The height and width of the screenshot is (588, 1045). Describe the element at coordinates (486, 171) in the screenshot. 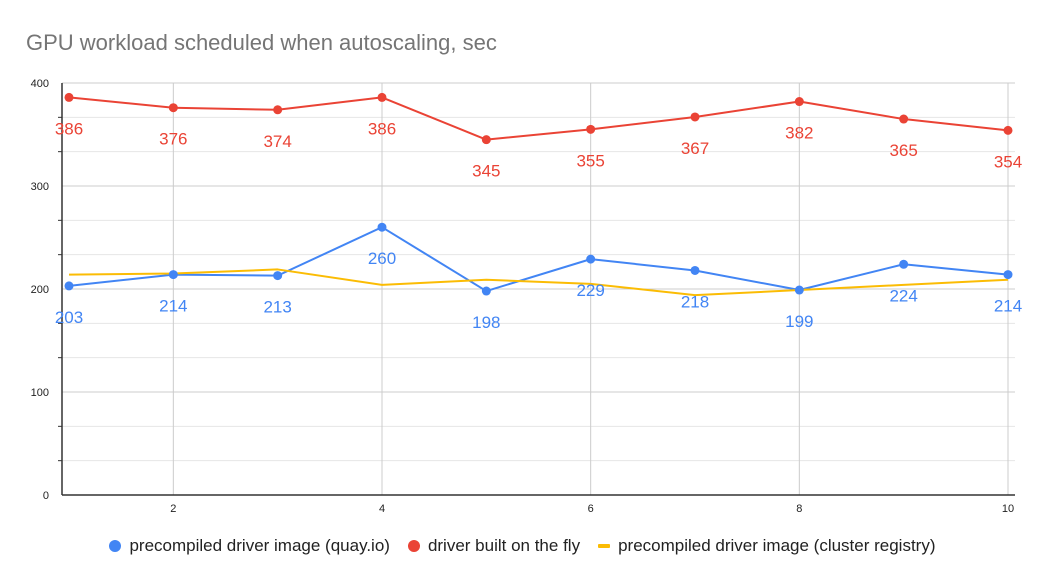

I see `data-label: 345` at that location.